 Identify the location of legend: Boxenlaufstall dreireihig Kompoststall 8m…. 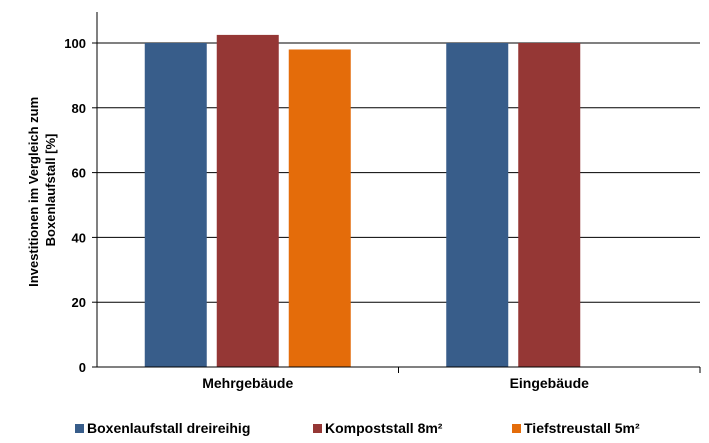
(357, 428).